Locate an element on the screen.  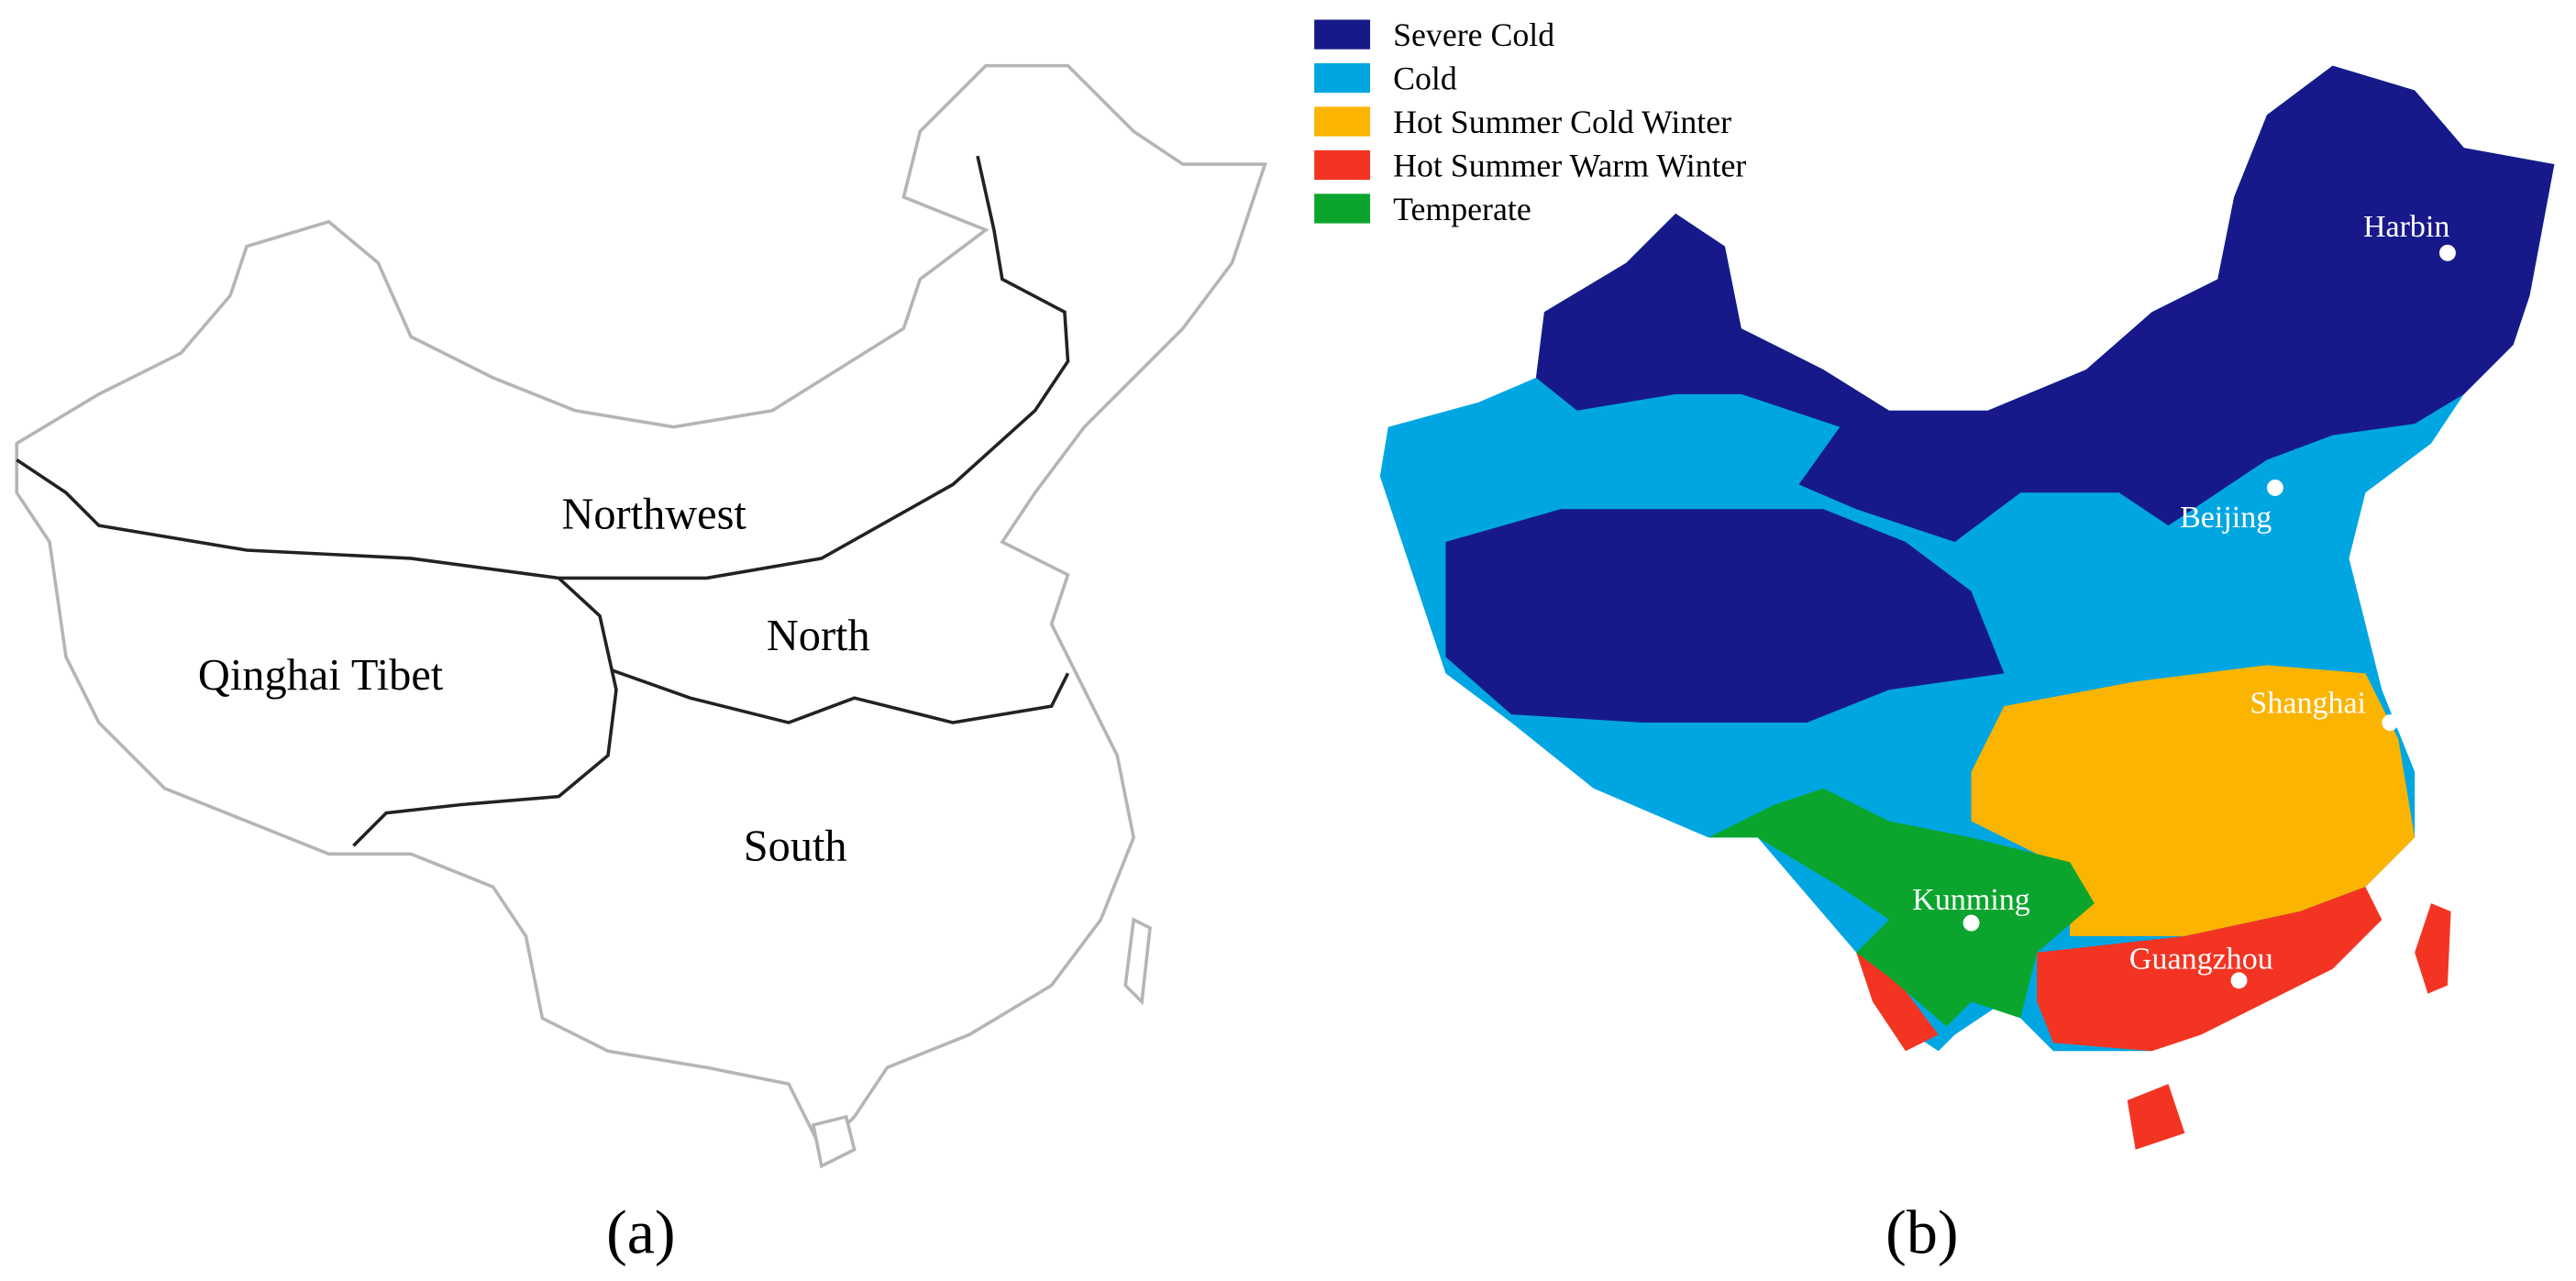
region-label: North is located at coordinates (818, 636).